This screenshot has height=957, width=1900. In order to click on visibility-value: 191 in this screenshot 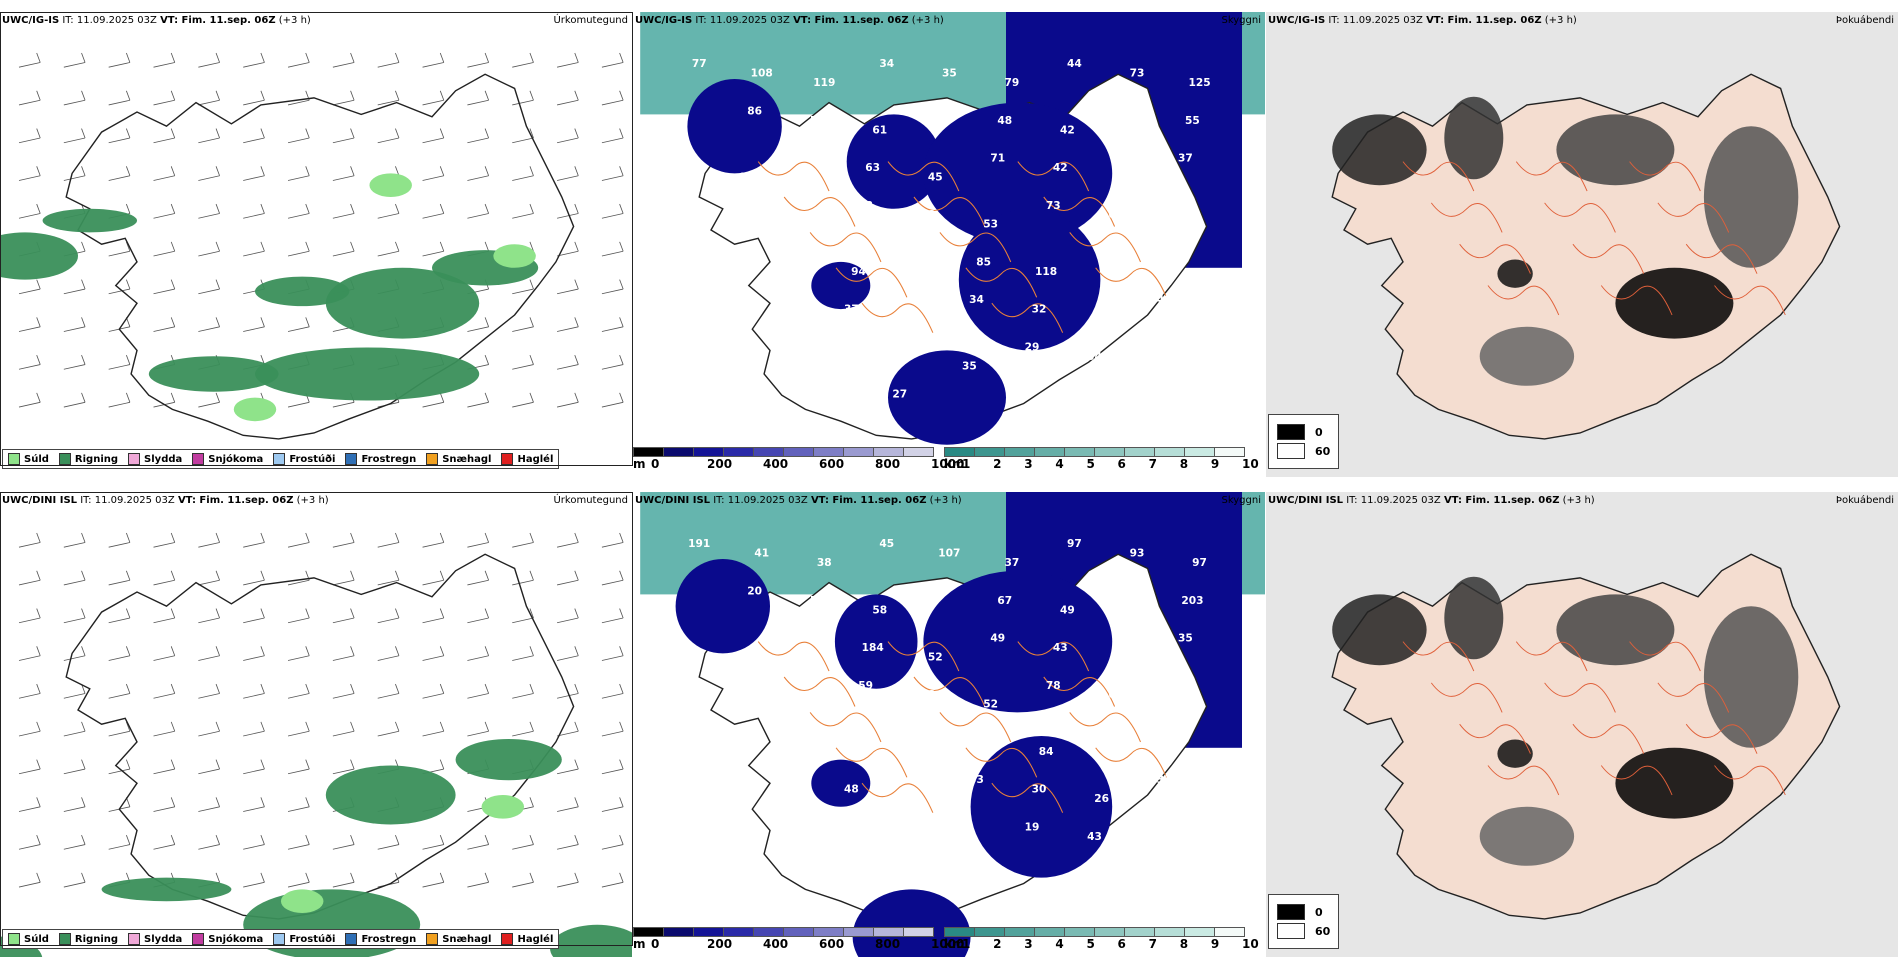, I will do `click(699, 543)`.